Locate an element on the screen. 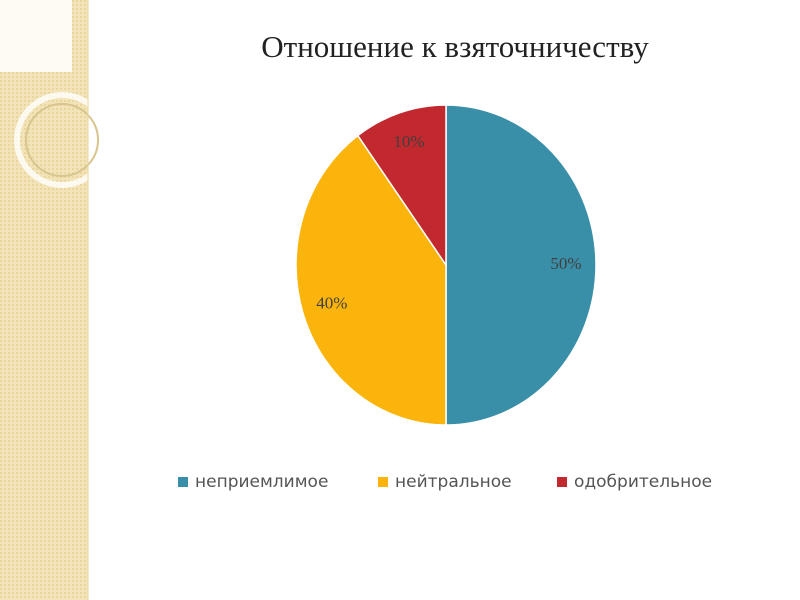 The width and height of the screenshot is (800, 600). chart-title: Отношение к взяточничеству is located at coordinates (455, 46).